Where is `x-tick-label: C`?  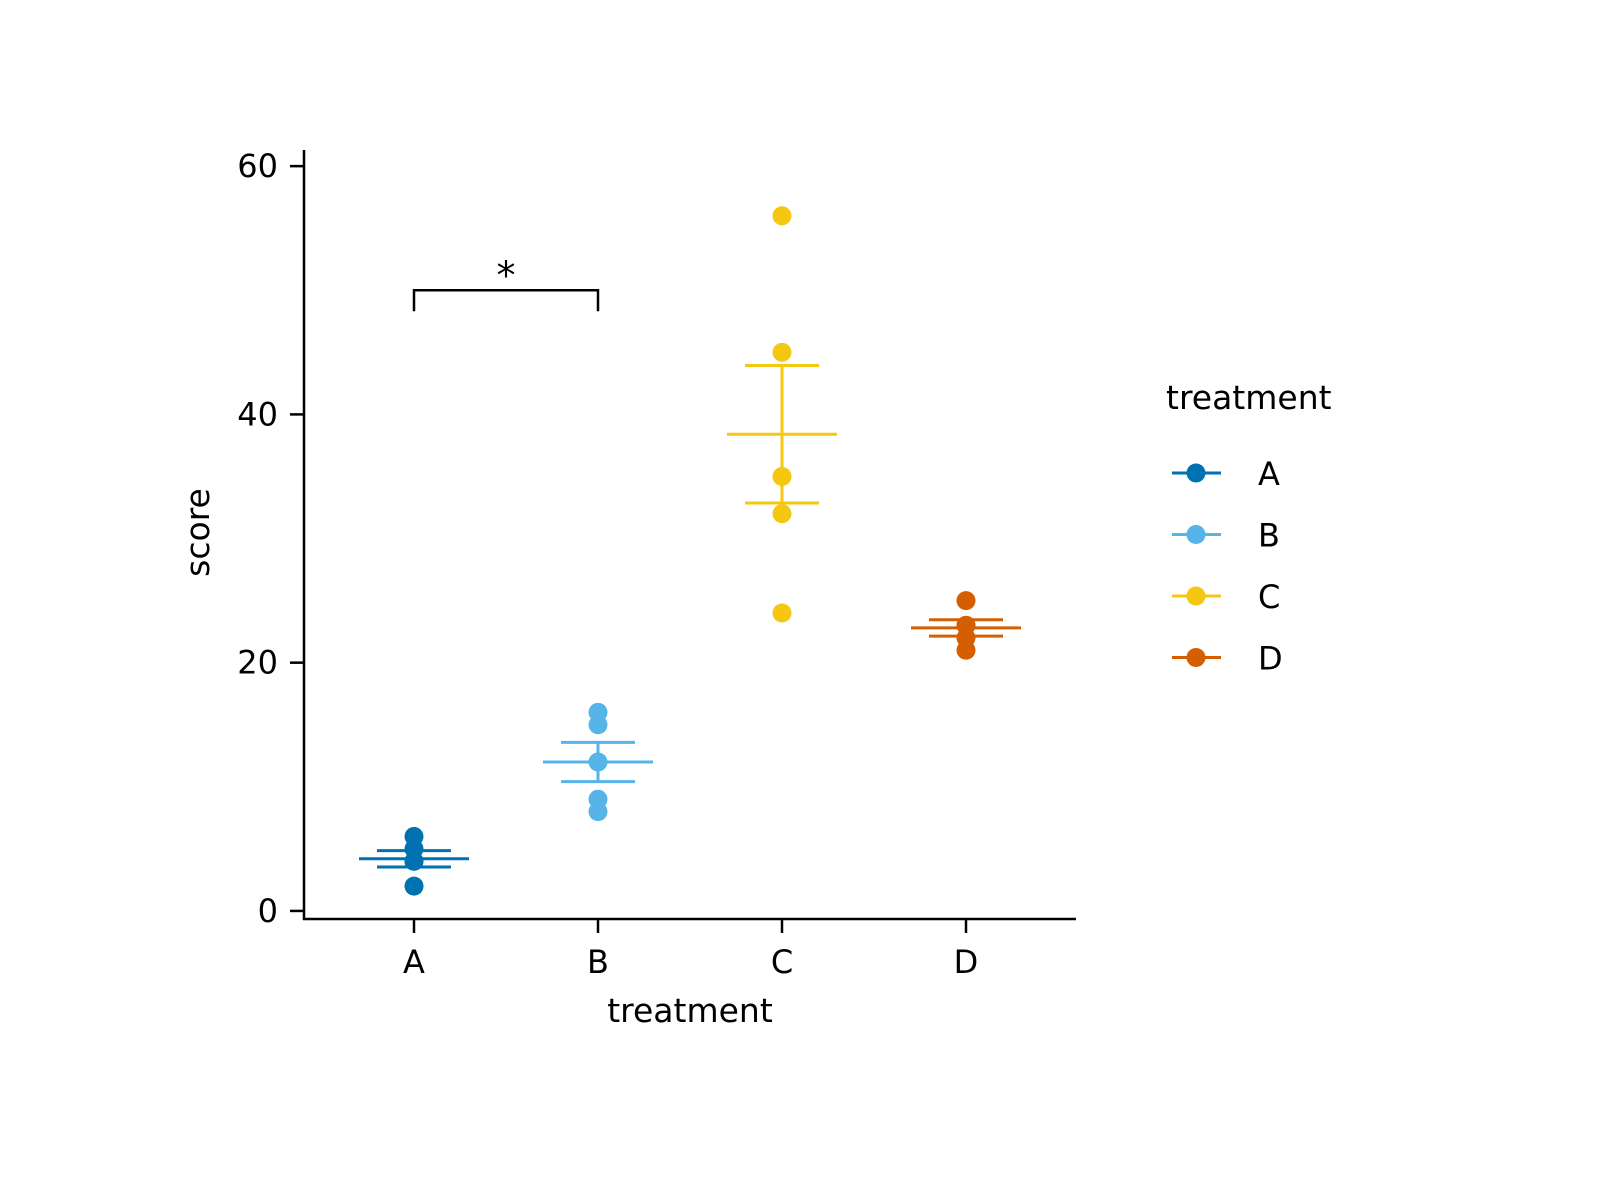
x-tick-label: C is located at coordinates (782, 962).